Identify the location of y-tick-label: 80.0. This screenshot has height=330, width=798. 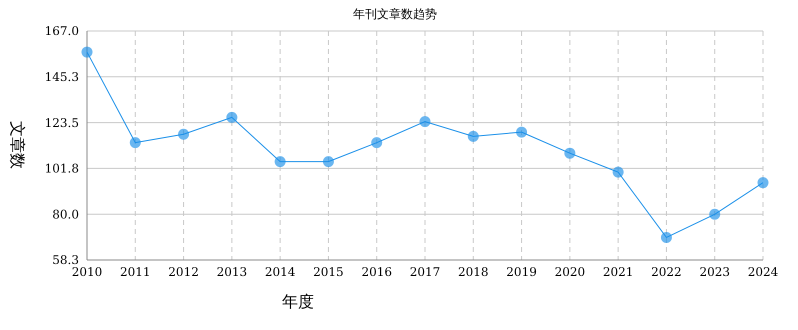
(65, 214).